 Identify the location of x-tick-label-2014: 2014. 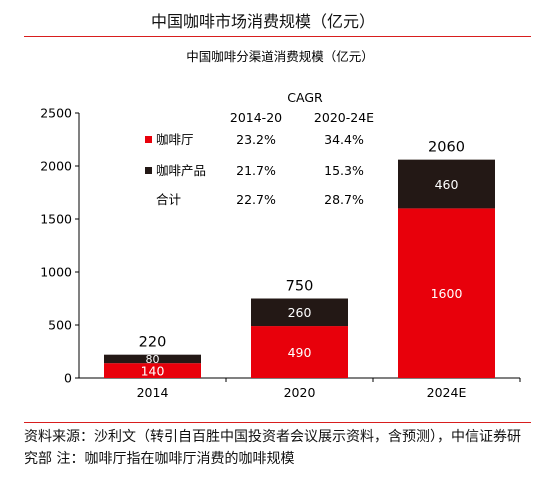
(153, 392).